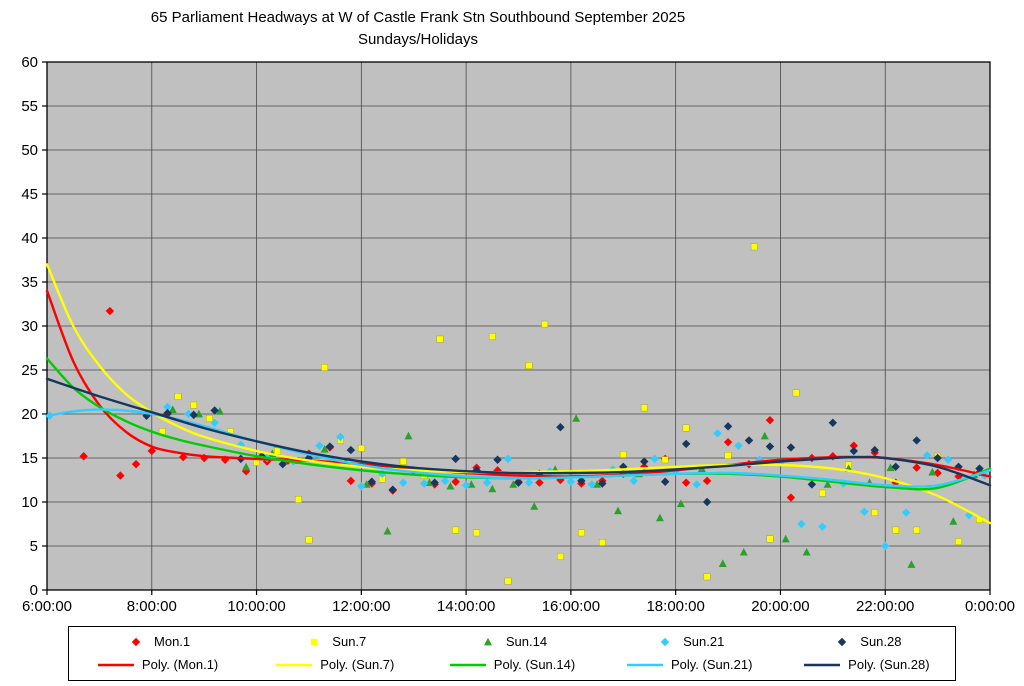 The height and width of the screenshot is (686, 1024). What do you see at coordinates (357, 664) in the screenshot?
I see `legend-label: Poly. (Sun.7)` at bounding box center [357, 664].